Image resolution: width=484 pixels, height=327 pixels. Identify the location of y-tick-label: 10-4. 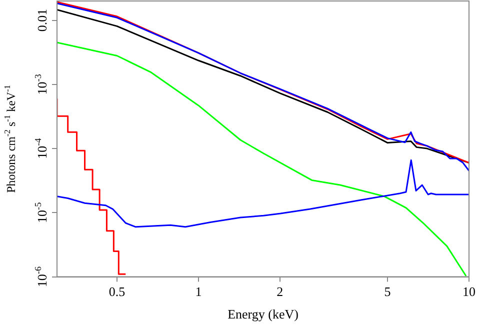
(41, 148).